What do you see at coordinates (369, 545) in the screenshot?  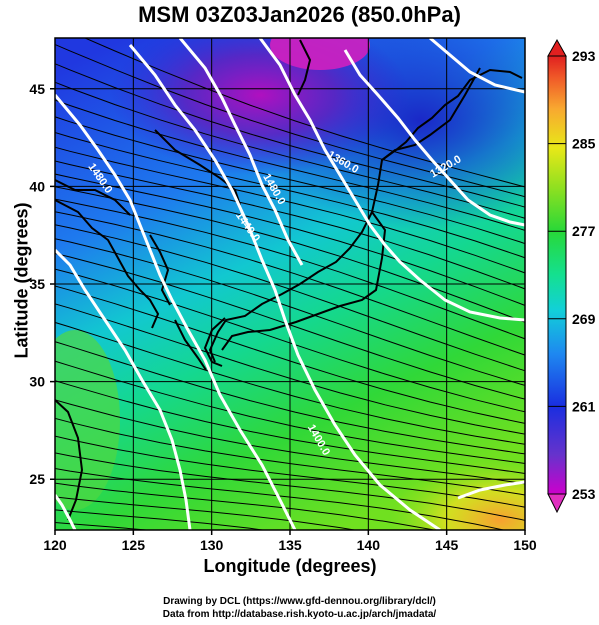 I see `x-tick-label: 140` at bounding box center [369, 545].